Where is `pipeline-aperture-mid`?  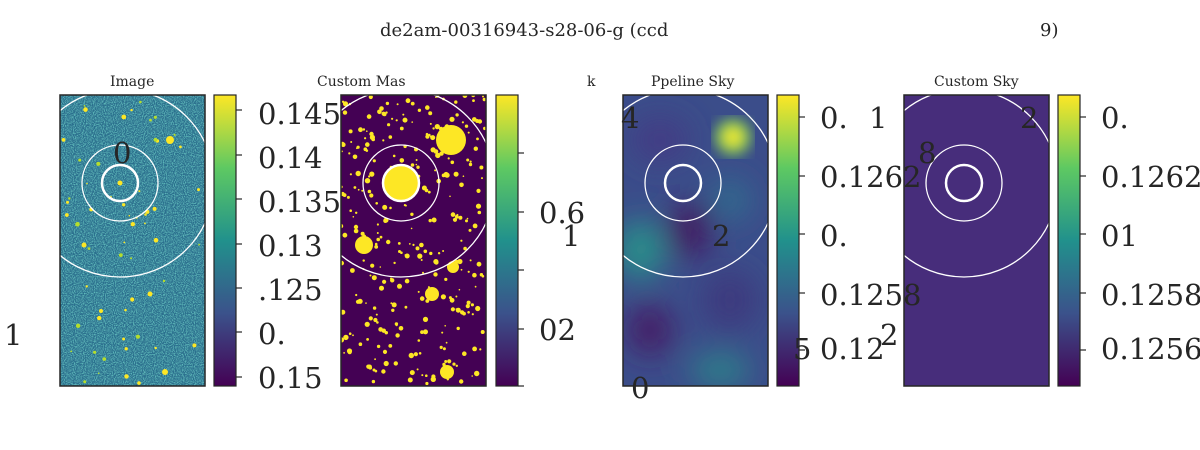
pipeline-aperture-mid is located at coordinates (683, 183).